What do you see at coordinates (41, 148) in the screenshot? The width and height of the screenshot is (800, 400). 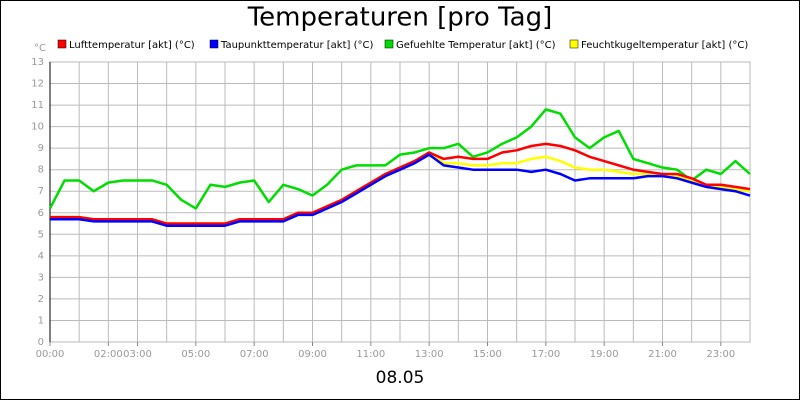 I see `y-tick-label: 9` at bounding box center [41, 148].